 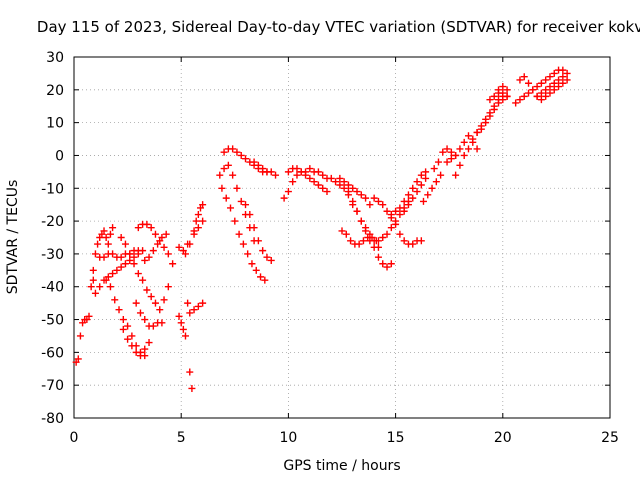 I want to click on y-tick-label: -20, so click(x=52, y=222).